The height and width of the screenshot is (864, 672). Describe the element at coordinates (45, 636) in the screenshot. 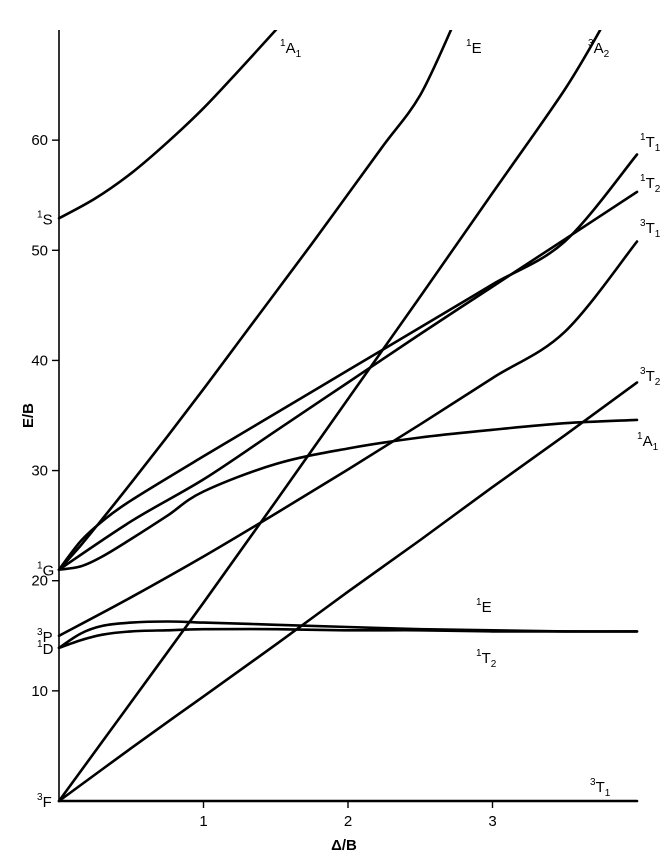

I see `term-label-3P: 3P` at that location.